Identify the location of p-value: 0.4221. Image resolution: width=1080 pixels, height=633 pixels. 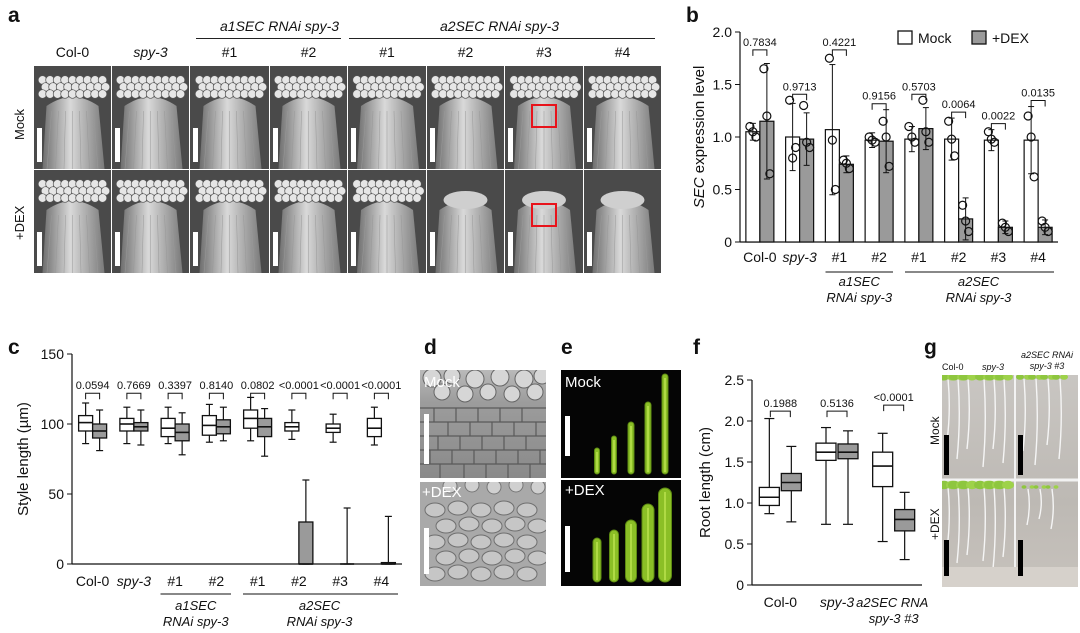
(840, 43).